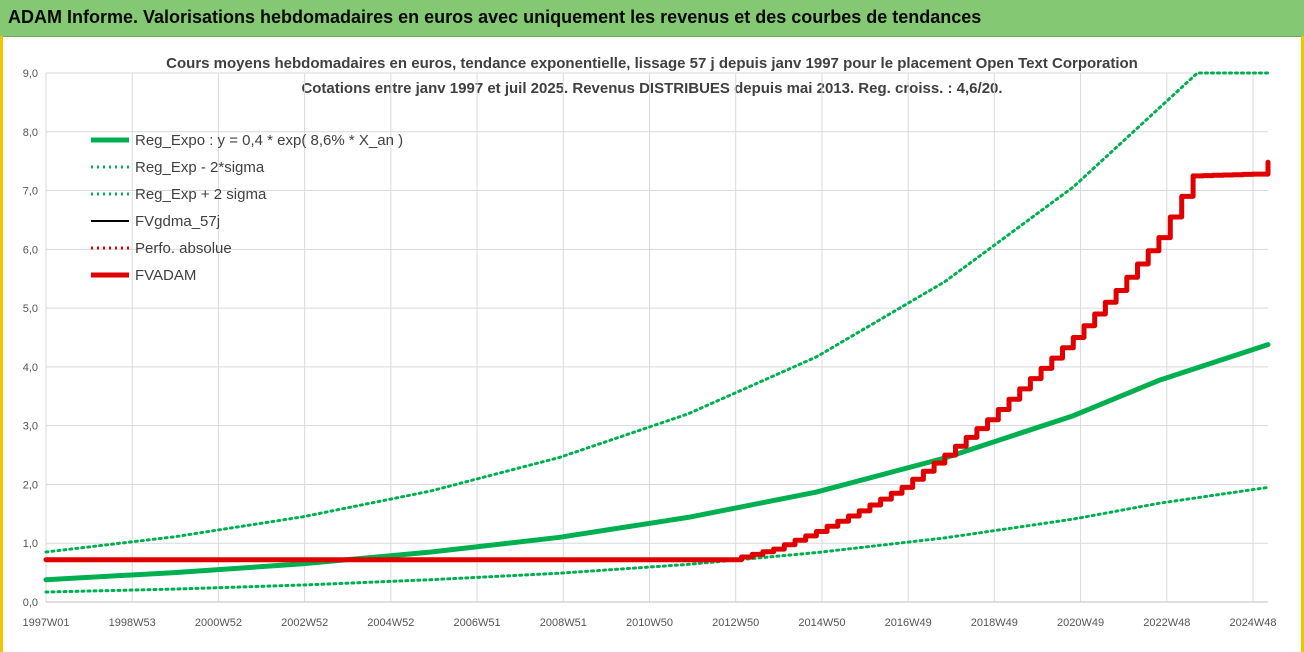 This screenshot has width=1304, height=652. What do you see at coordinates (30, 427) in the screenshot?
I see `y-tick-label: 3,0` at bounding box center [30, 427].